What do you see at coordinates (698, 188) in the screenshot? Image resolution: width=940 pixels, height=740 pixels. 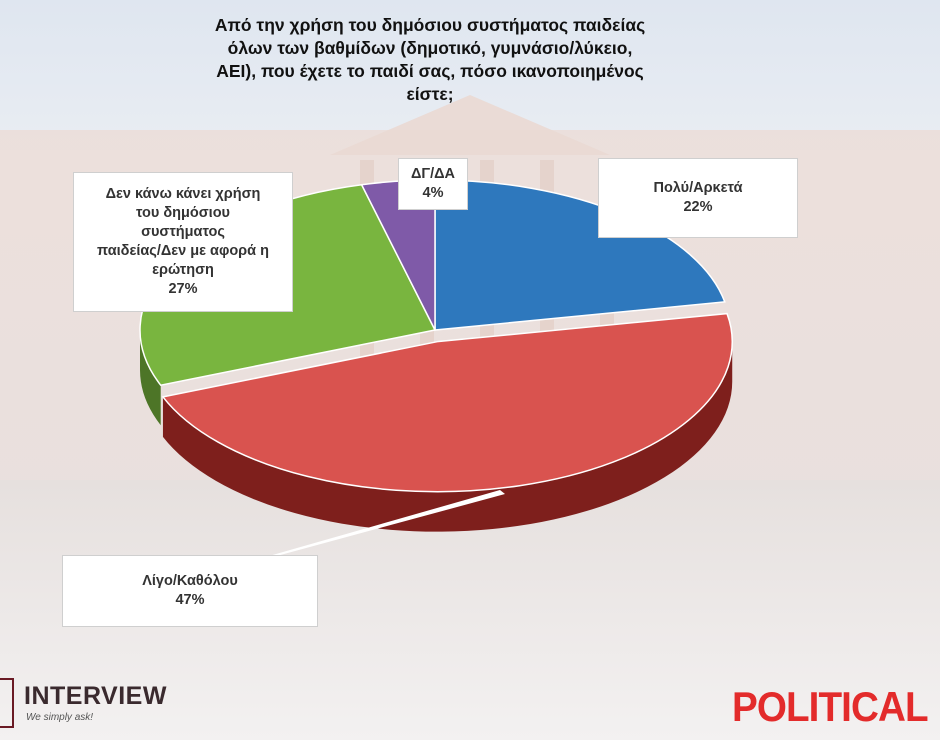 I see `slice-label-text: Πολύ/Αρκετά` at bounding box center [698, 188].